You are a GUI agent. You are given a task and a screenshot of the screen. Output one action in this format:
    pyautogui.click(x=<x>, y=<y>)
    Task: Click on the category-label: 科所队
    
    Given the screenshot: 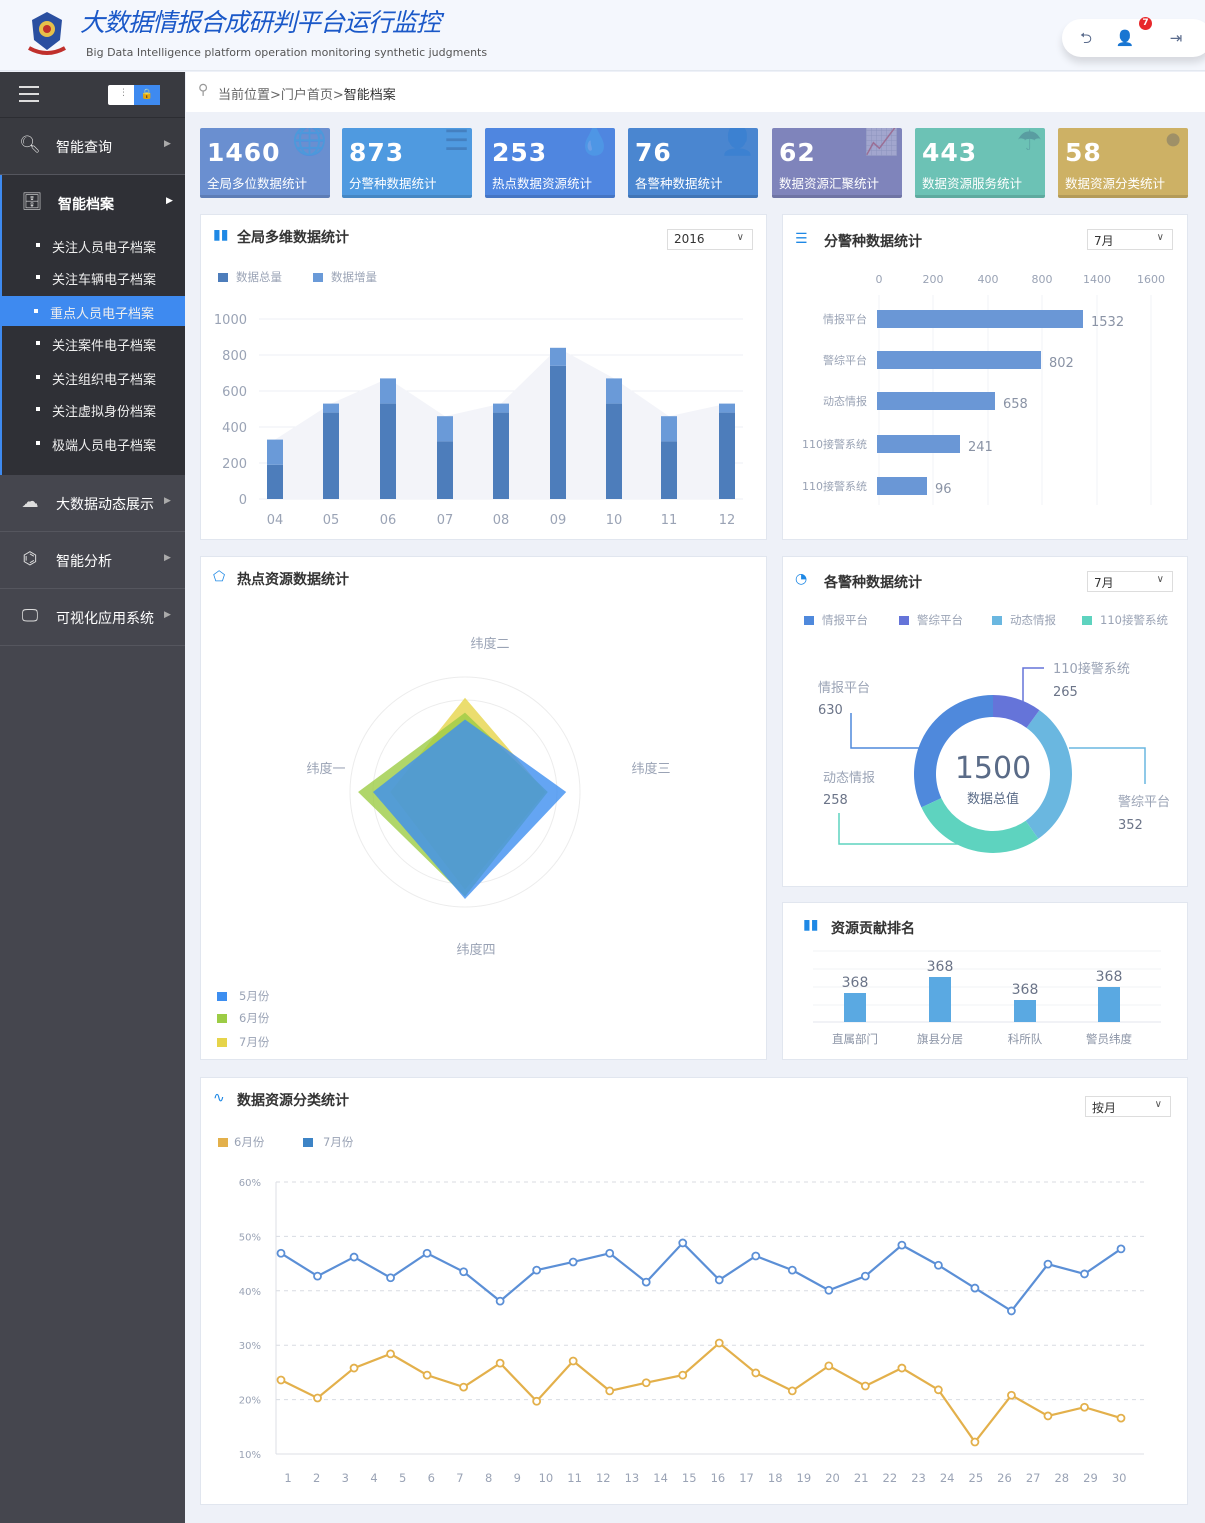 What is the action you would take?
    pyautogui.click(x=1025, y=1039)
    